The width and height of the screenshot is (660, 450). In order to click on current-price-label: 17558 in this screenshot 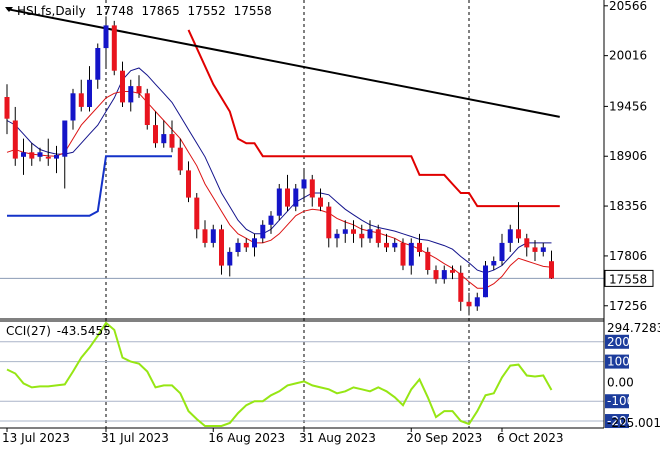, I will do `click(628, 279)`.